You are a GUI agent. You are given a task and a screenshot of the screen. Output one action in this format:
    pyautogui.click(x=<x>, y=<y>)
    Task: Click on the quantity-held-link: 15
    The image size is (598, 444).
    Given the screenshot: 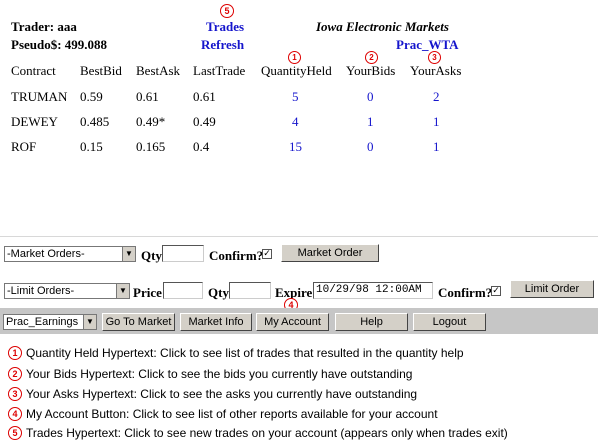 What is the action you would take?
    pyautogui.click(x=295, y=146)
    